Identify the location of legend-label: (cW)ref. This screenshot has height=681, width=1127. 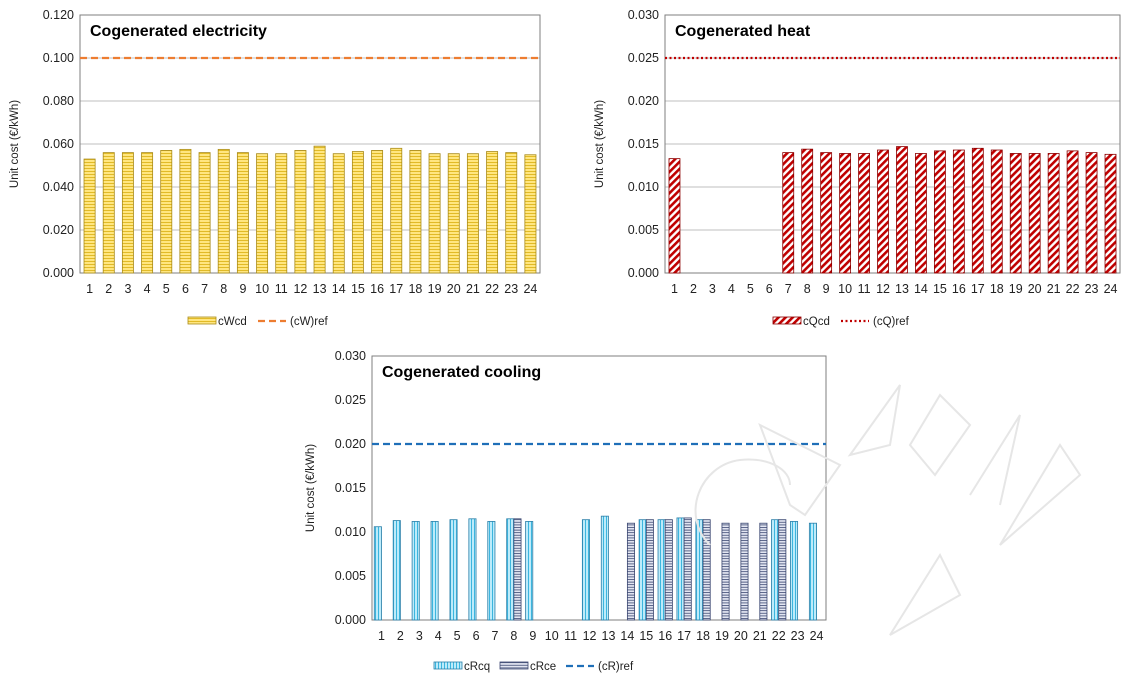
(309, 322).